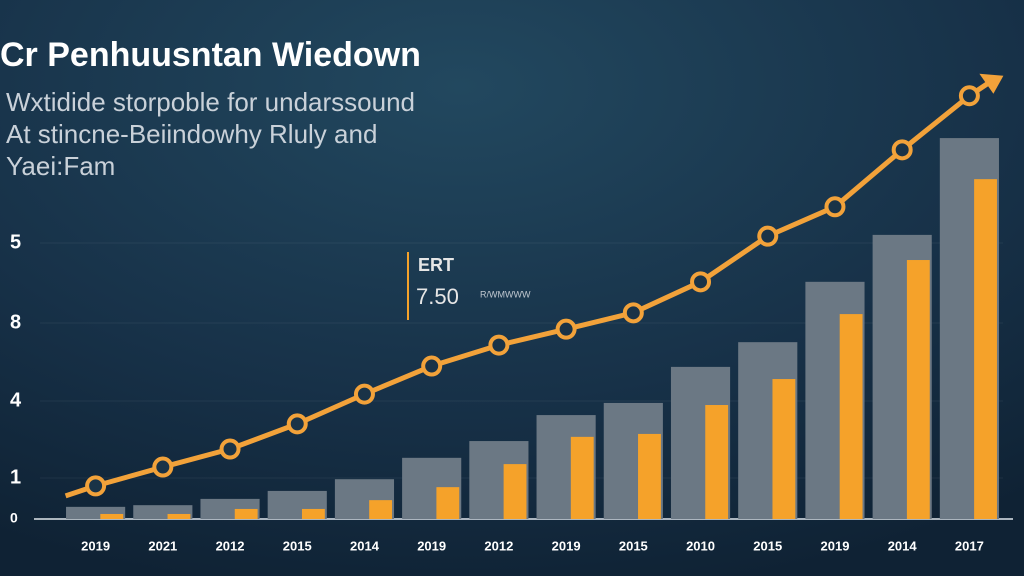 The height and width of the screenshot is (576, 1024). I want to click on y-axis-label: 4, so click(16, 400).